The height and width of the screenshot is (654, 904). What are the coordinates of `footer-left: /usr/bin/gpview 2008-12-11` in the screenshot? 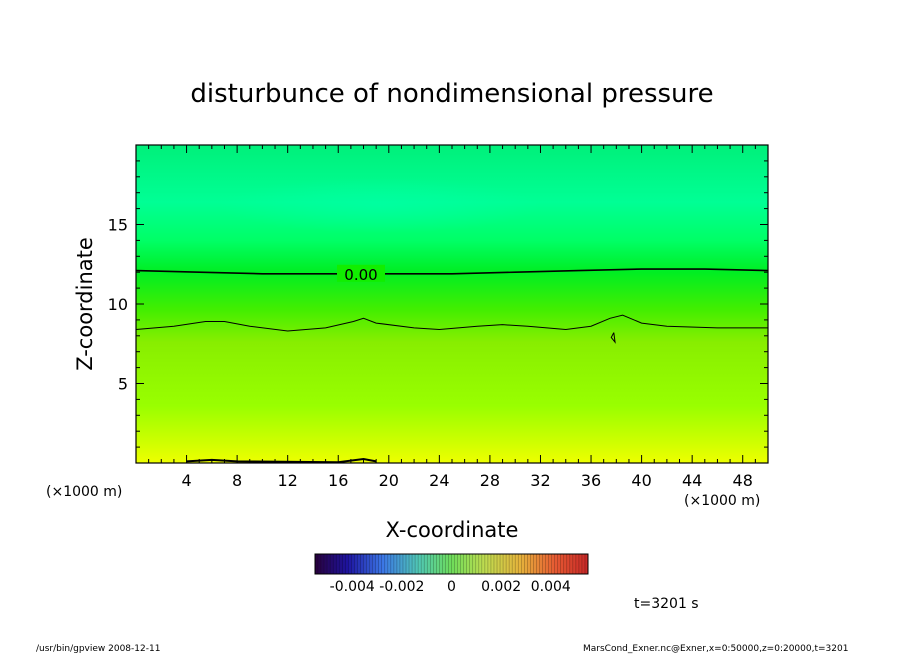 It's located at (98, 649).